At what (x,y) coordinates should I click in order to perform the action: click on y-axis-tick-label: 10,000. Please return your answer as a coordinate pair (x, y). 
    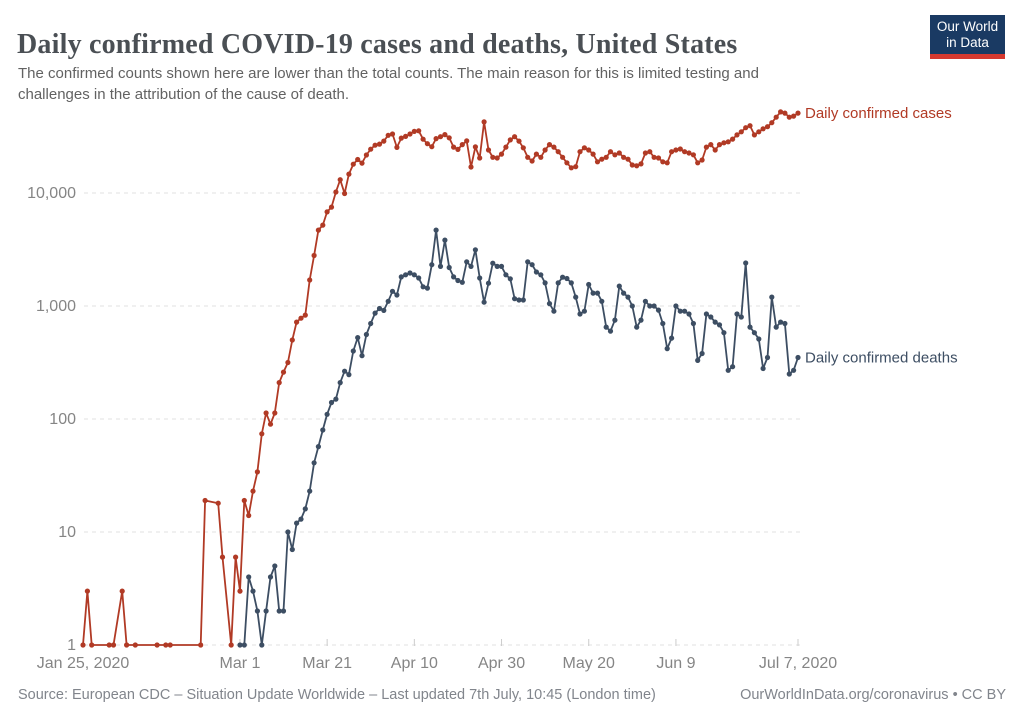
    Looking at the image, I should click on (51, 193).